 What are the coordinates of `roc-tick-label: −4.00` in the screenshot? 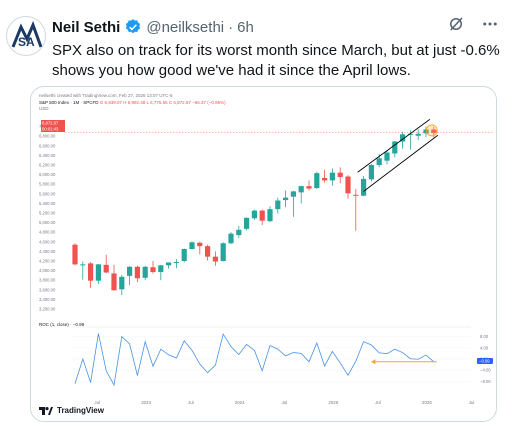 It's located at (485, 370).